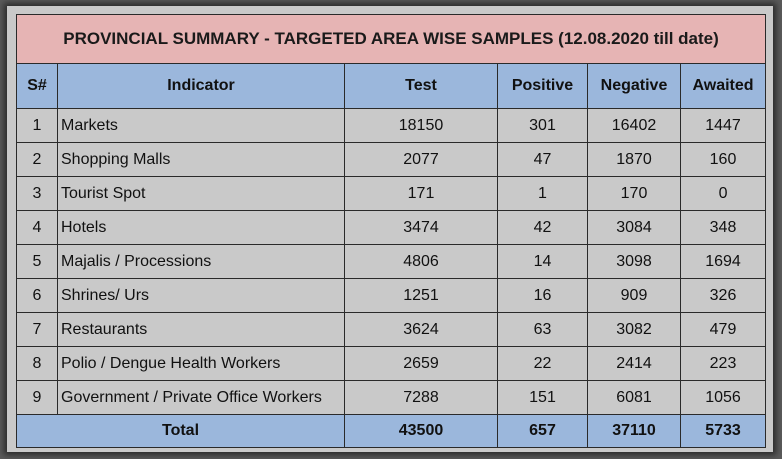 The width and height of the screenshot is (782, 459). Describe the element at coordinates (37, 159) in the screenshot. I see `cell-sn: 2` at that location.